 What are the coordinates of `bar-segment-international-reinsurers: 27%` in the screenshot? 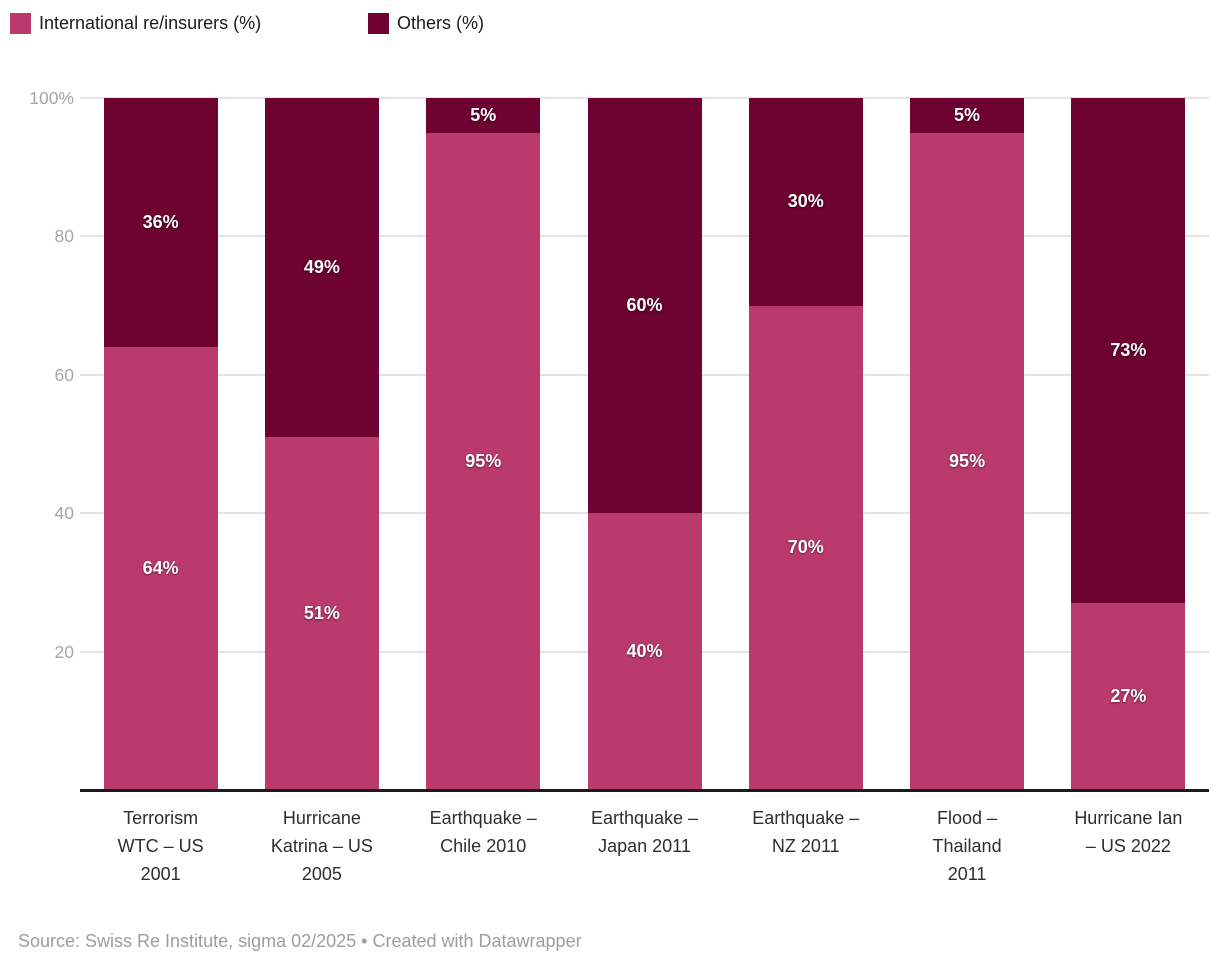 It's located at (1128, 696).